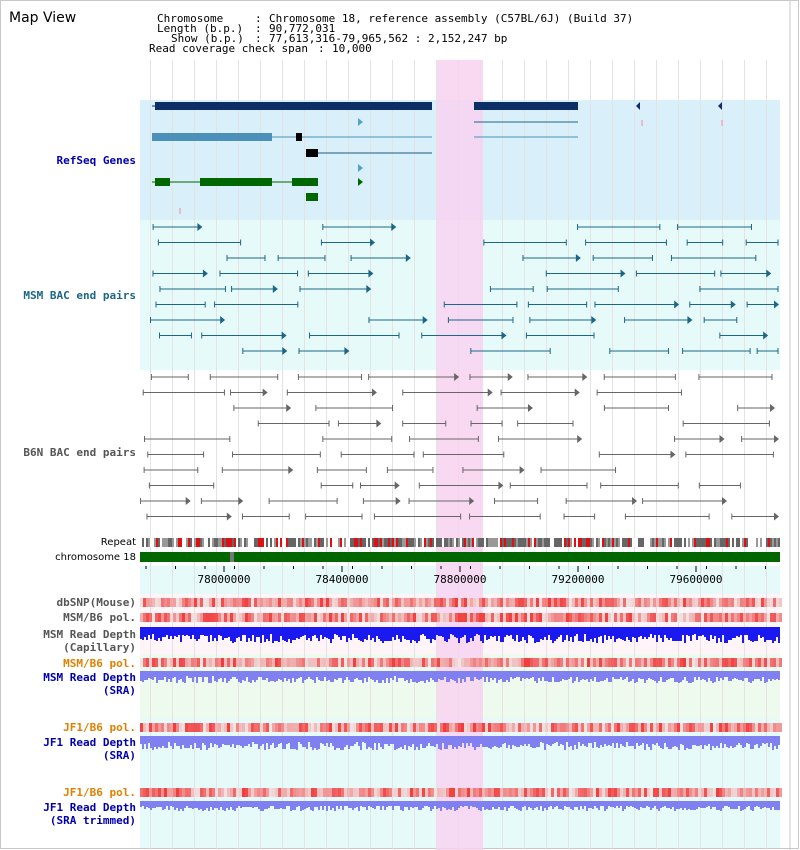 The height and width of the screenshot is (850, 800). What do you see at coordinates (79, 452) in the screenshot?
I see `track-label-b6n-bac: B6N BAC end pairs` at bounding box center [79, 452].